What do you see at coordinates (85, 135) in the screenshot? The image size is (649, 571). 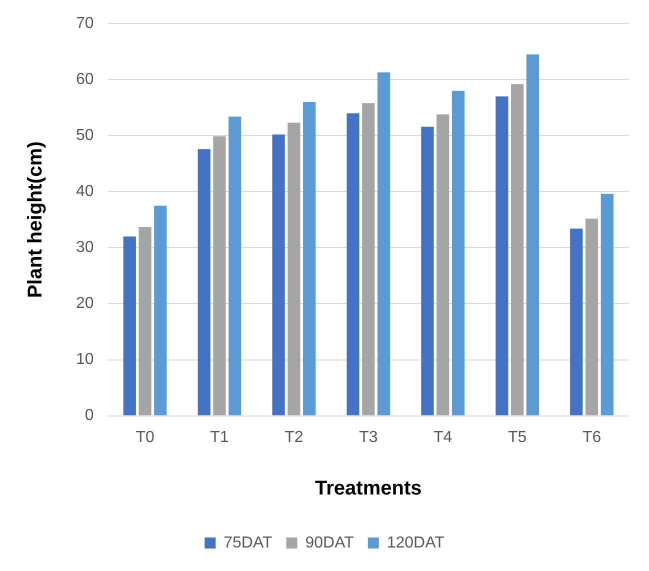 I see `y-tick-label: 50` at bounding box center [85, 135].